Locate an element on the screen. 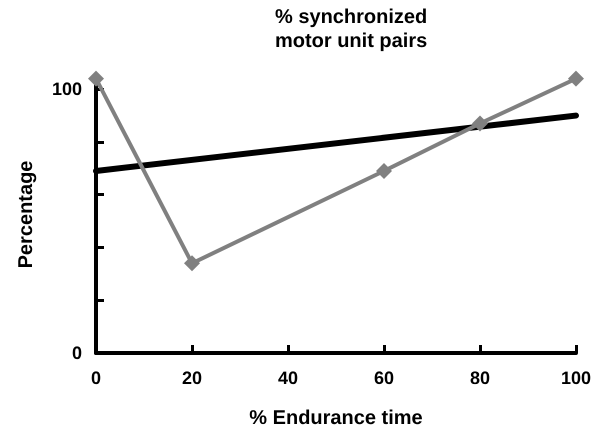 The image size is (602, 442). x-tick-label: 80 is located at coordinates (480, 378).